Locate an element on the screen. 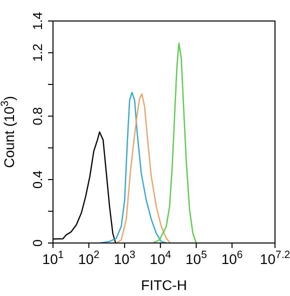 The width and height of the screenshot is (290, 296). y-tick-label: 1.2 is located at coordinates (37, 53).